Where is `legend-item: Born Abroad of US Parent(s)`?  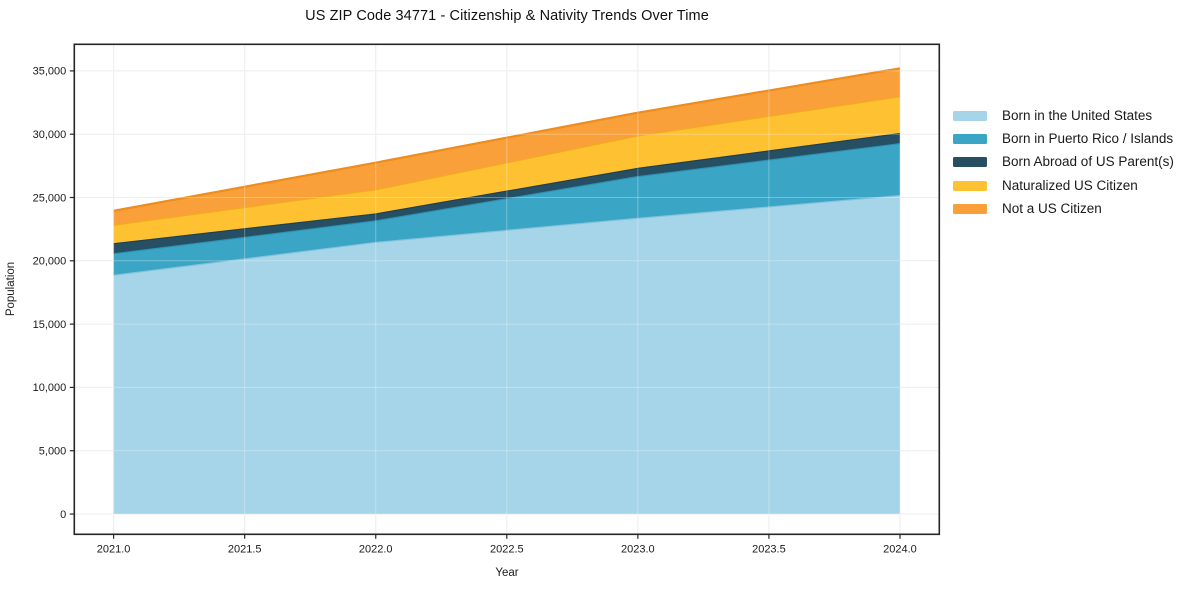
legend-item: Born Abroad of US Parent(s) is located at coordinates (1063, 162).